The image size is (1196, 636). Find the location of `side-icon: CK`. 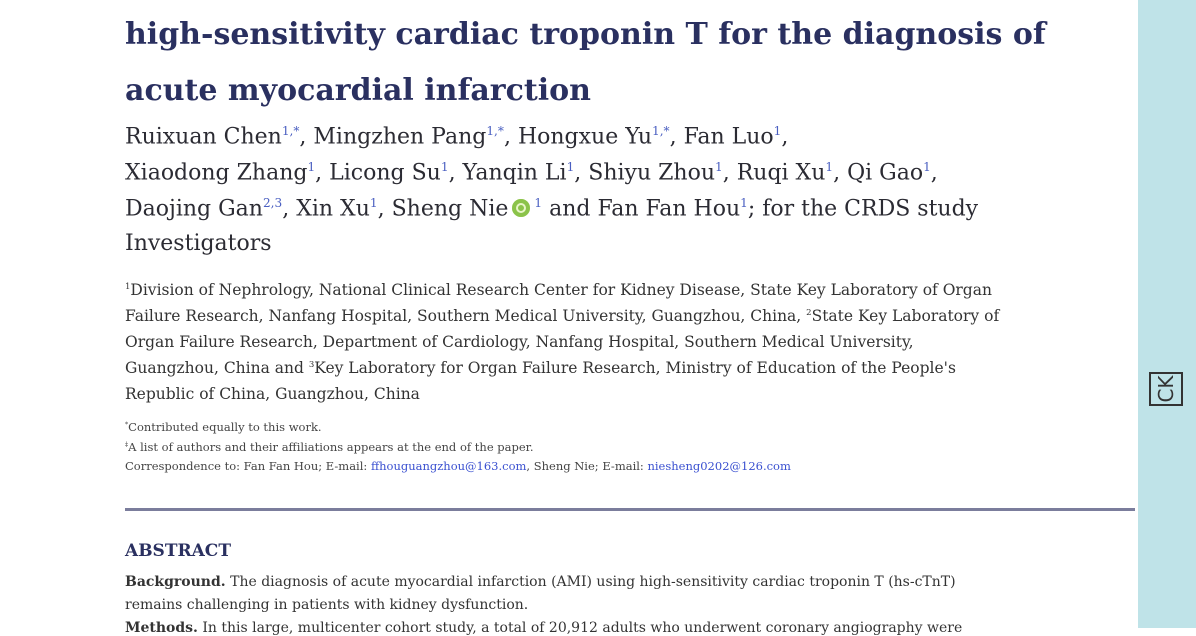

side-icon: CK is located at coordinates (1166, 389).